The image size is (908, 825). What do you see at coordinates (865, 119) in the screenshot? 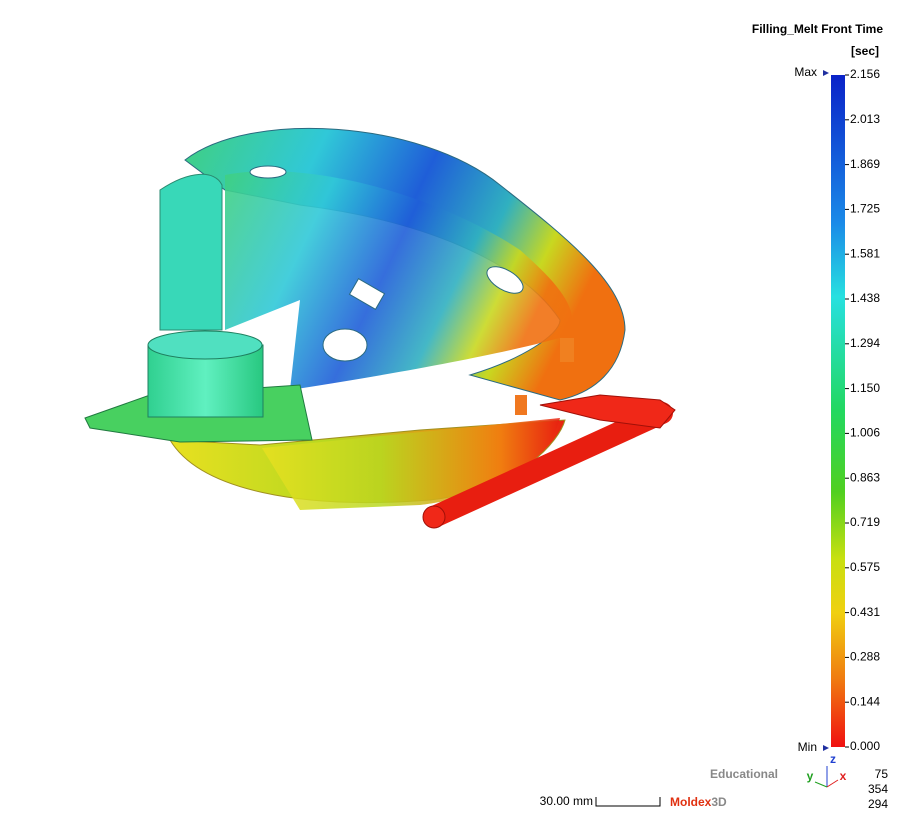
I see `tick-label: 2.013` at bounding box center [865, 119].